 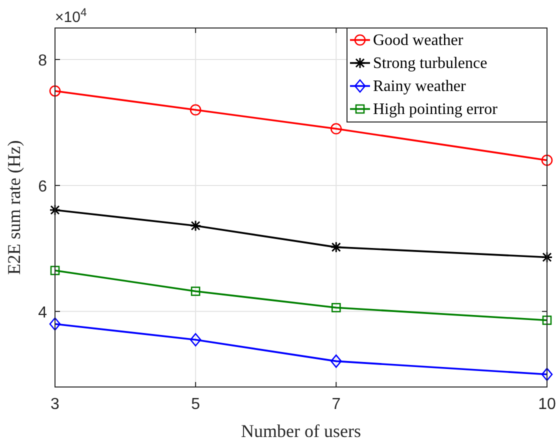 What do you see at coordinates (435, 109) in the screenshot?
I see `legend-label: High pointing error` at bounding box center [435, 109].